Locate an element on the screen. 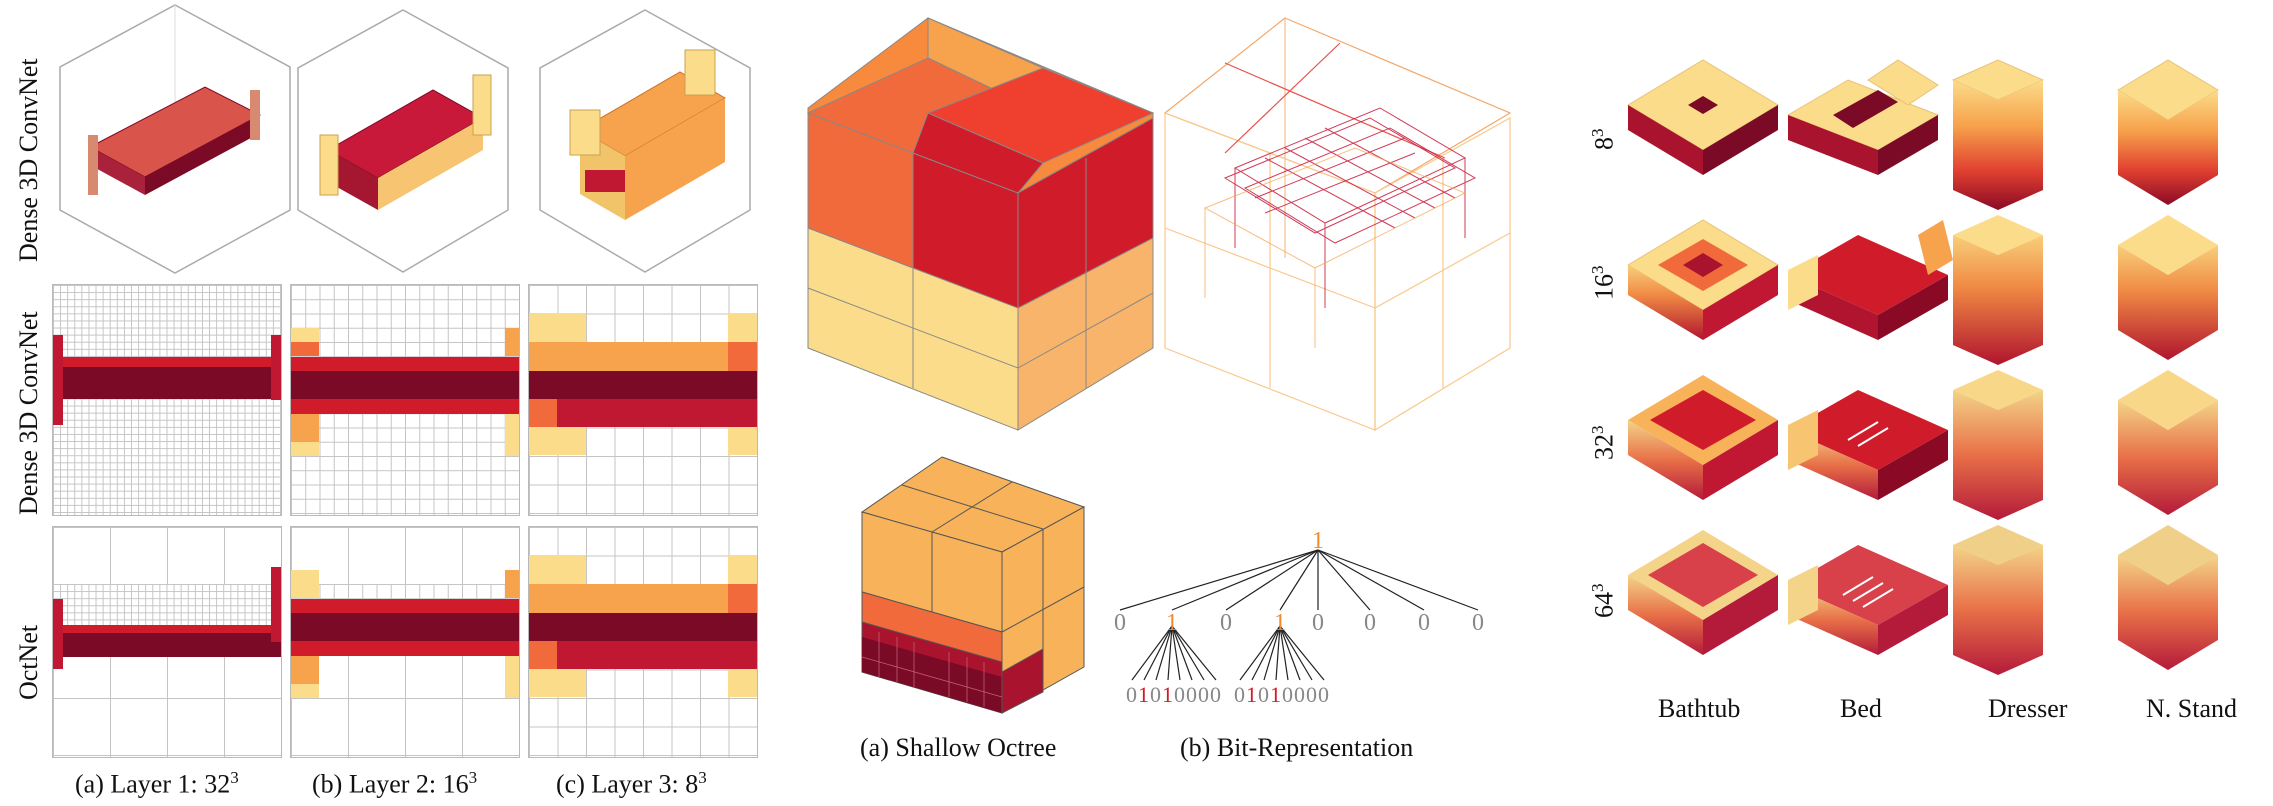 The width and height of the screenshot is (2273, 806). tree-sub2-7: 0 is located at coordinates (1323, 694).